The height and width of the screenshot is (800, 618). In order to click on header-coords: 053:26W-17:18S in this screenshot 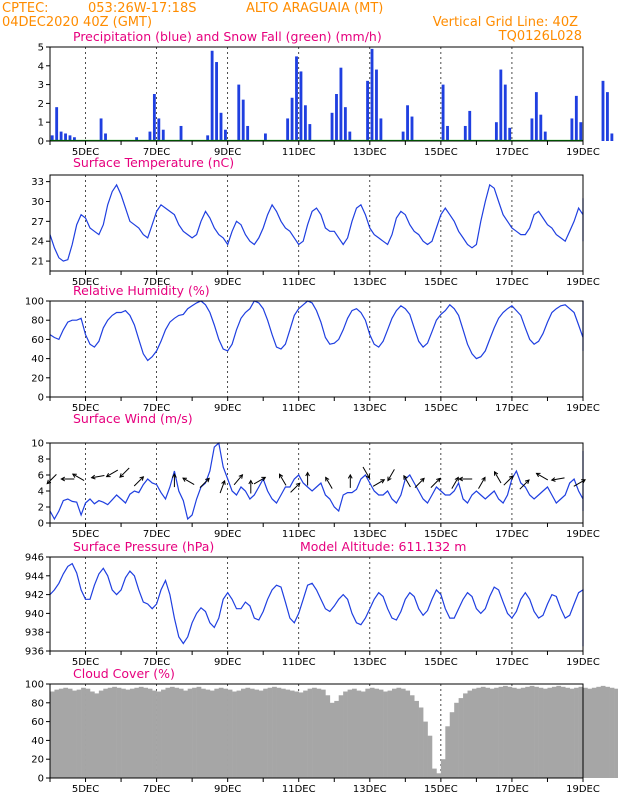, I will do `click(142, 8)`.